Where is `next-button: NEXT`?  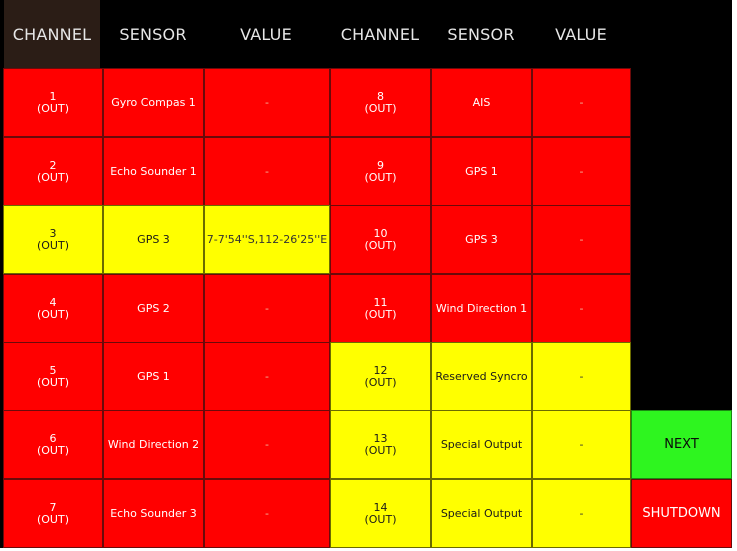 next-button: NEXT is located at coordinates (681, 444).